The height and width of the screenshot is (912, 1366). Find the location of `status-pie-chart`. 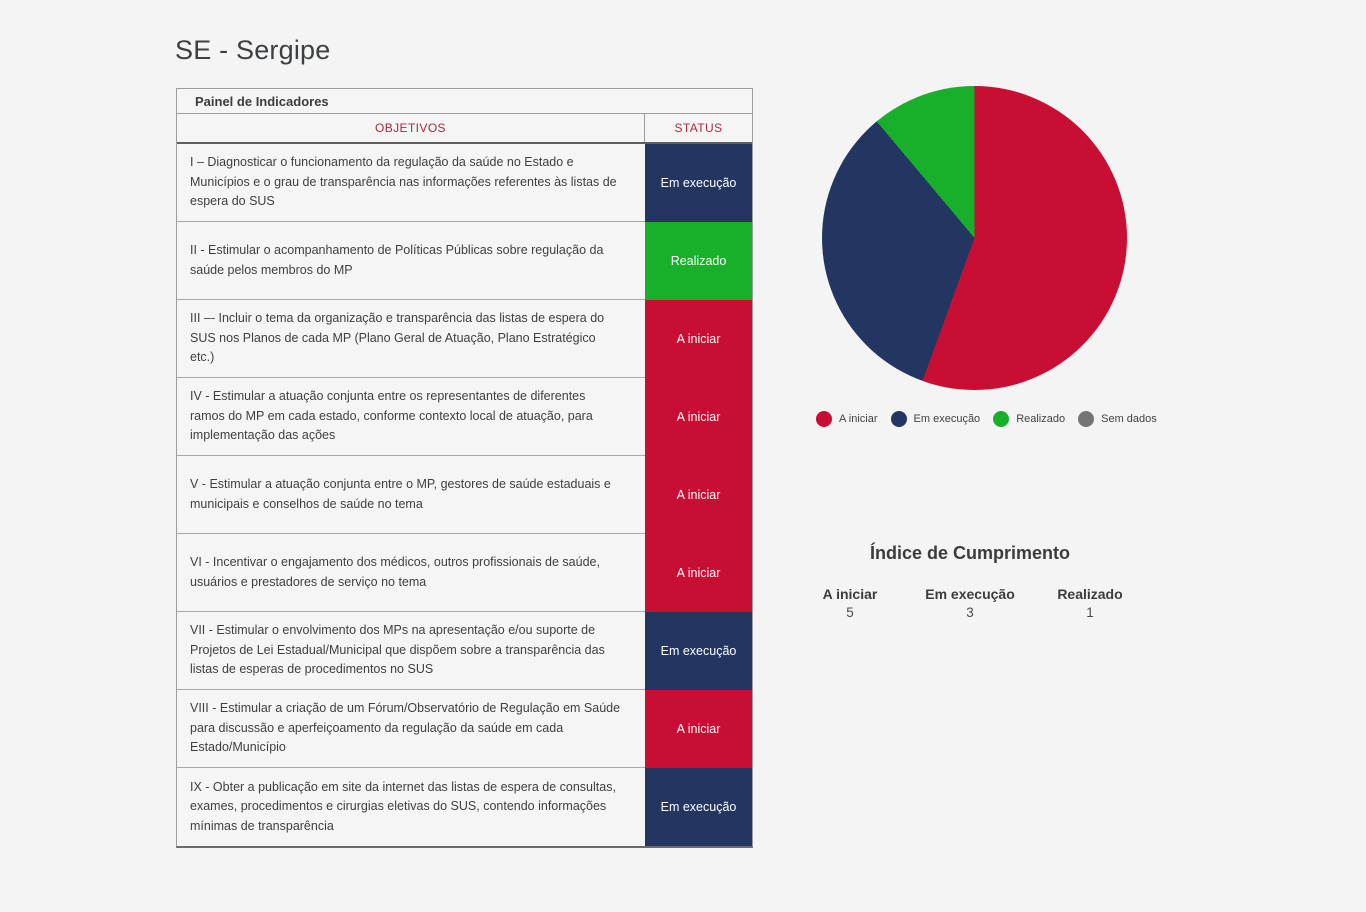

status-pie-chart is located at coordinates (974, 238).